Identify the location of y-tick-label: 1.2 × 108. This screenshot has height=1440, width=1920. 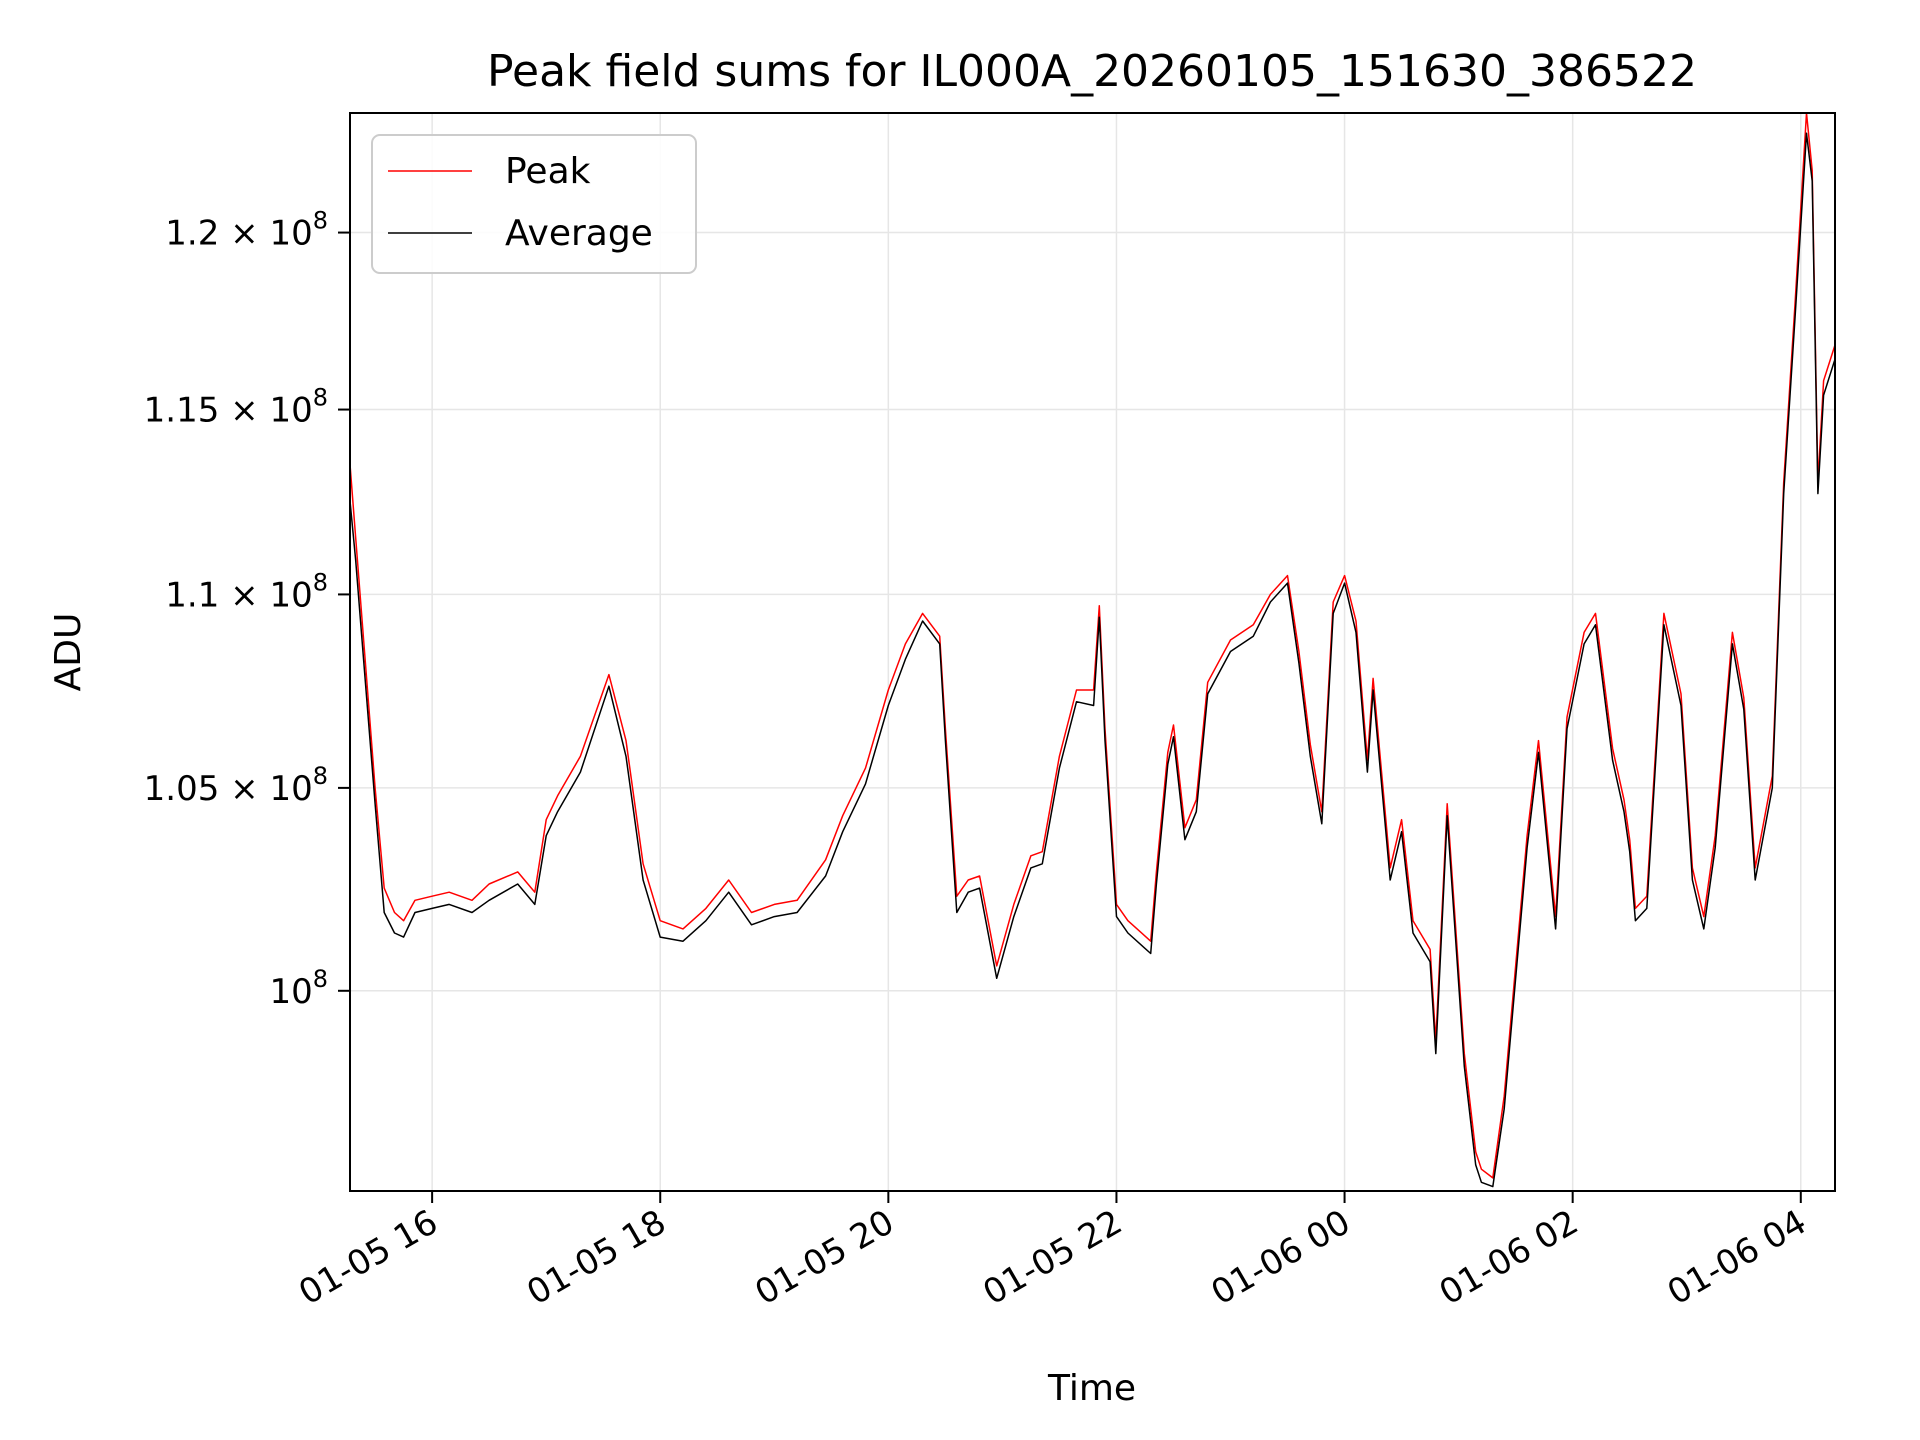
(246, 230).